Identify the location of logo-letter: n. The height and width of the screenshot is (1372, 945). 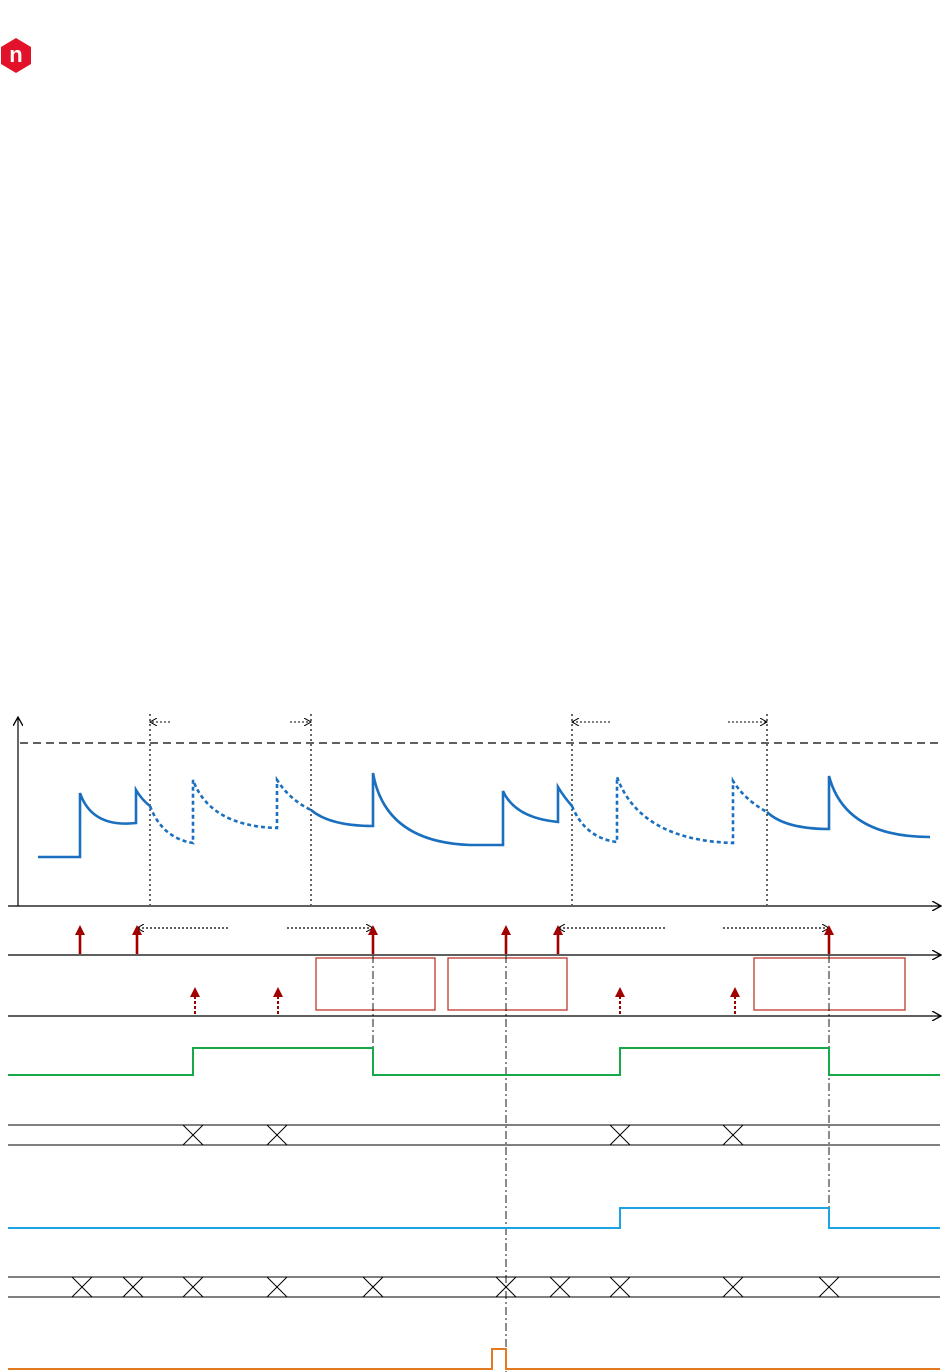
(15, 54).